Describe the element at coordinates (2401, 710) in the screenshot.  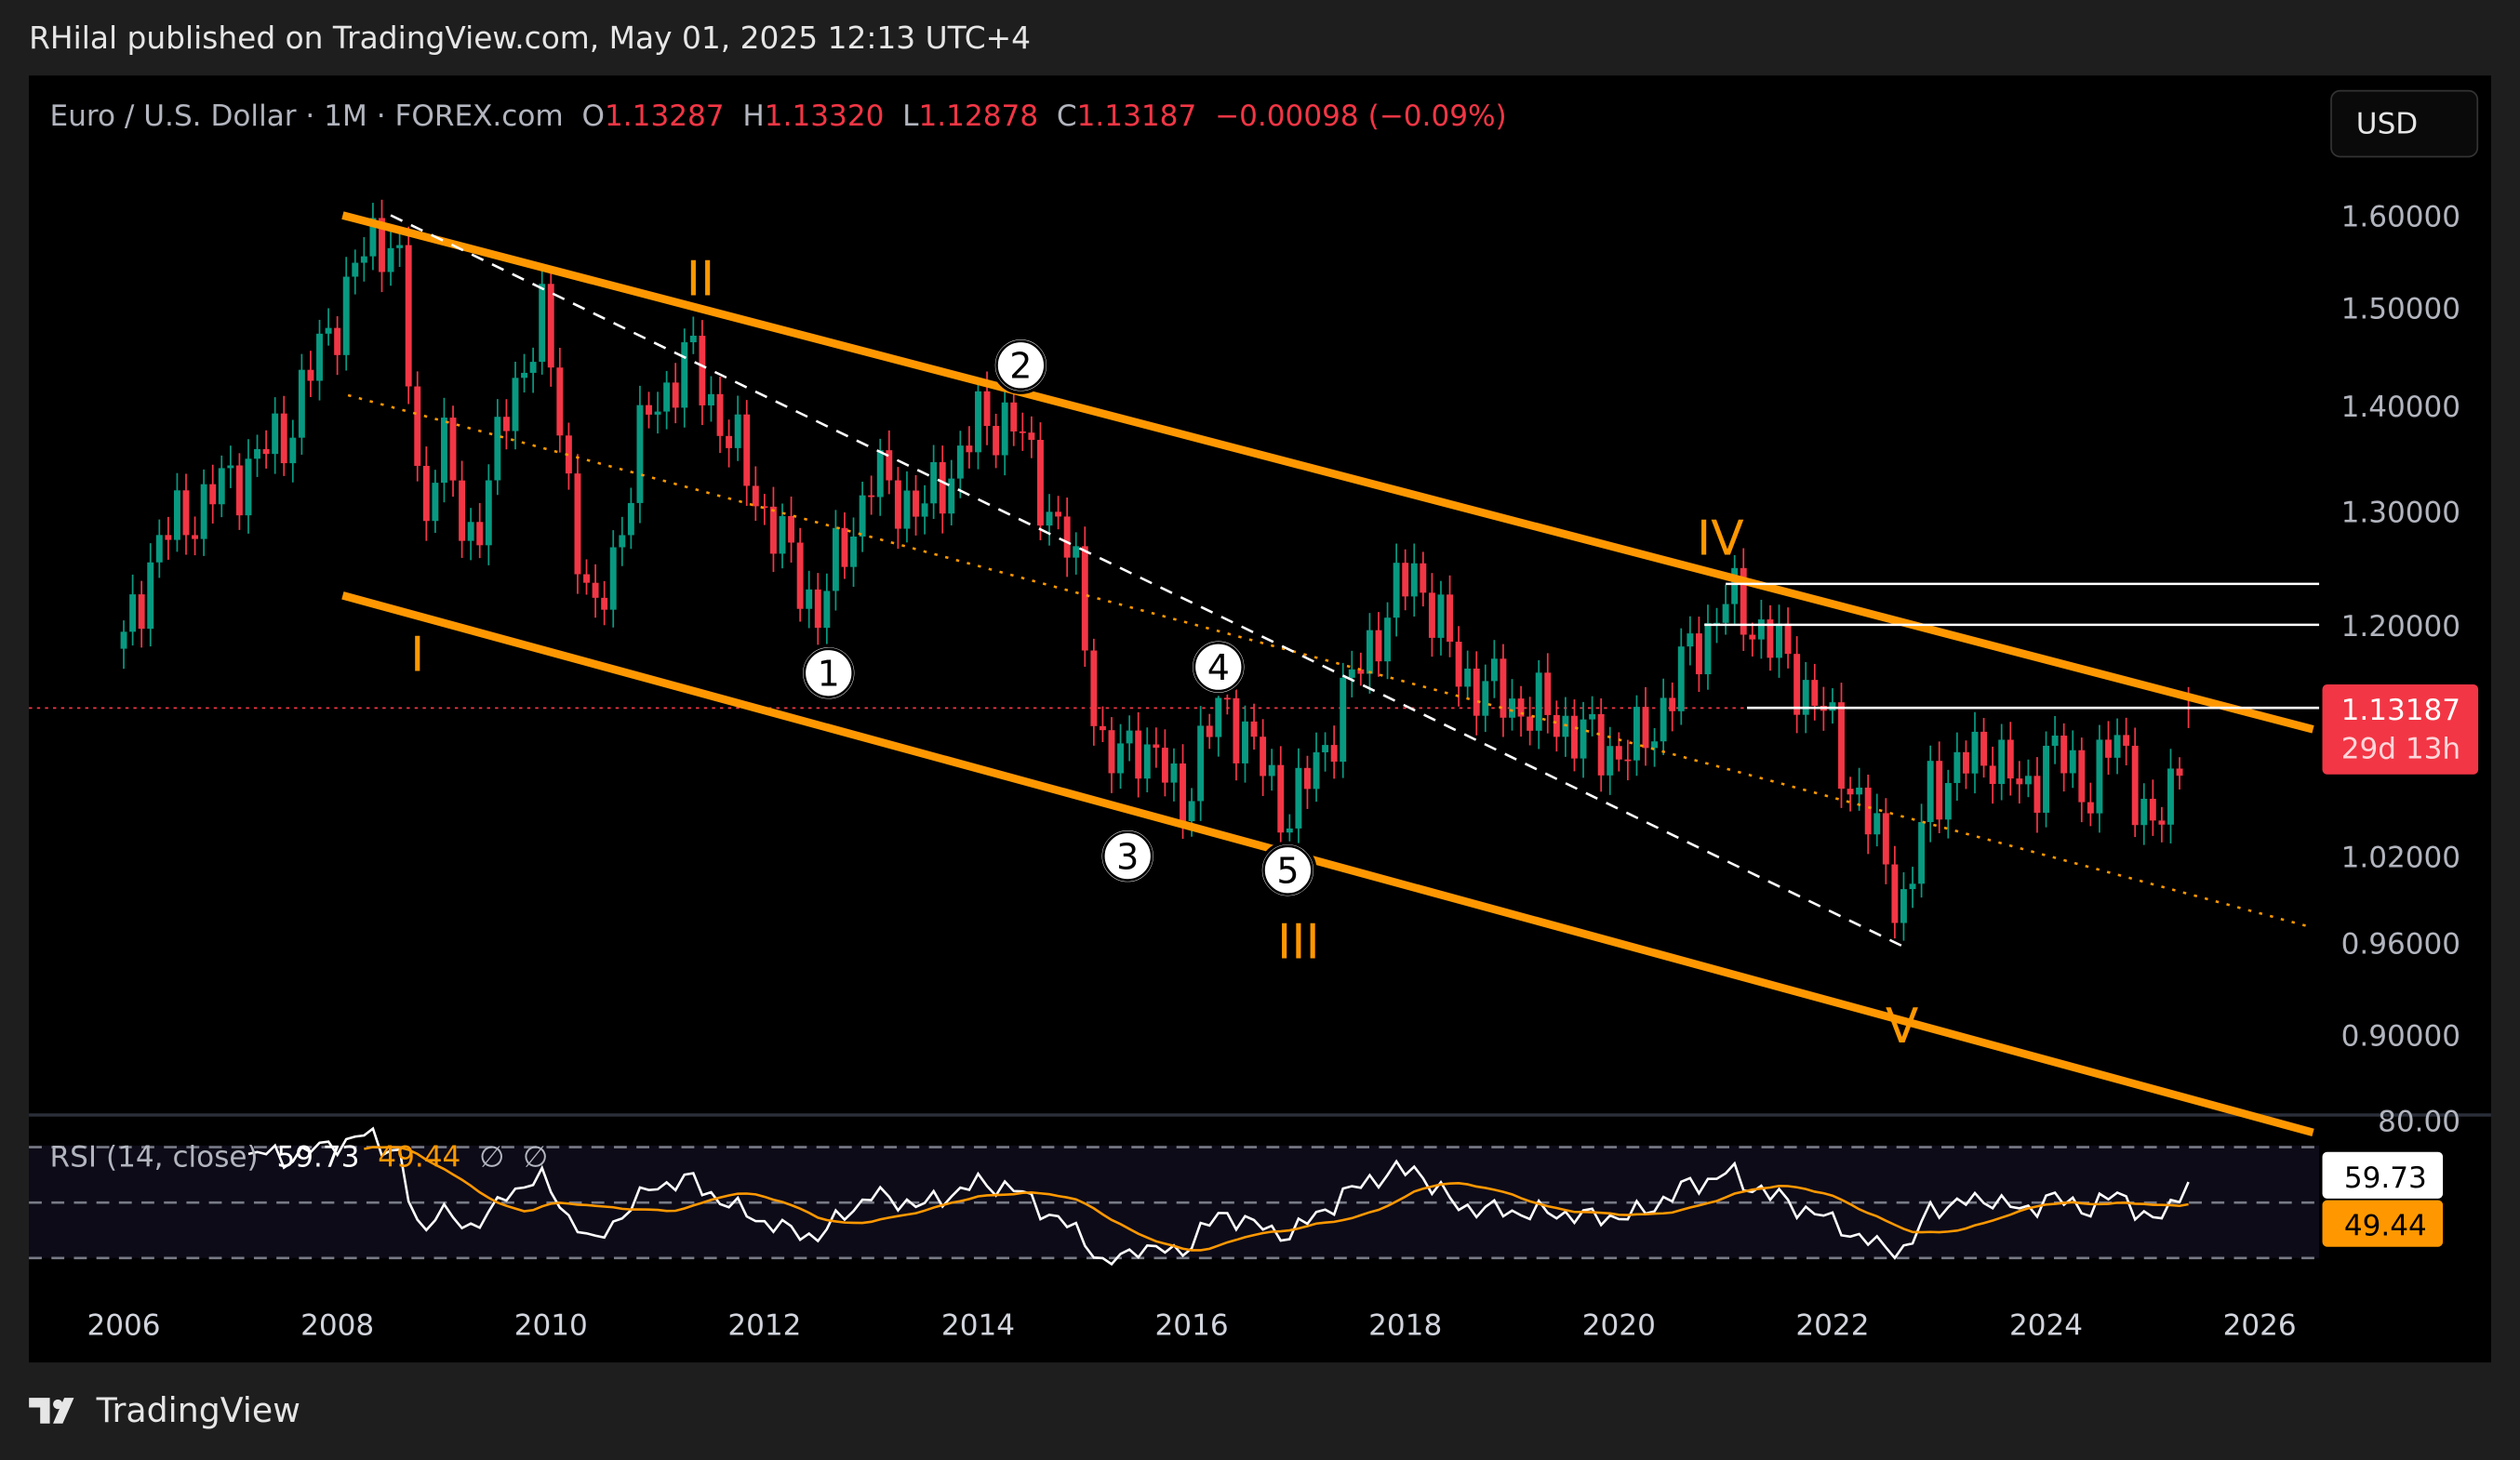
I see `last-price-label: 1.13187` at that location.